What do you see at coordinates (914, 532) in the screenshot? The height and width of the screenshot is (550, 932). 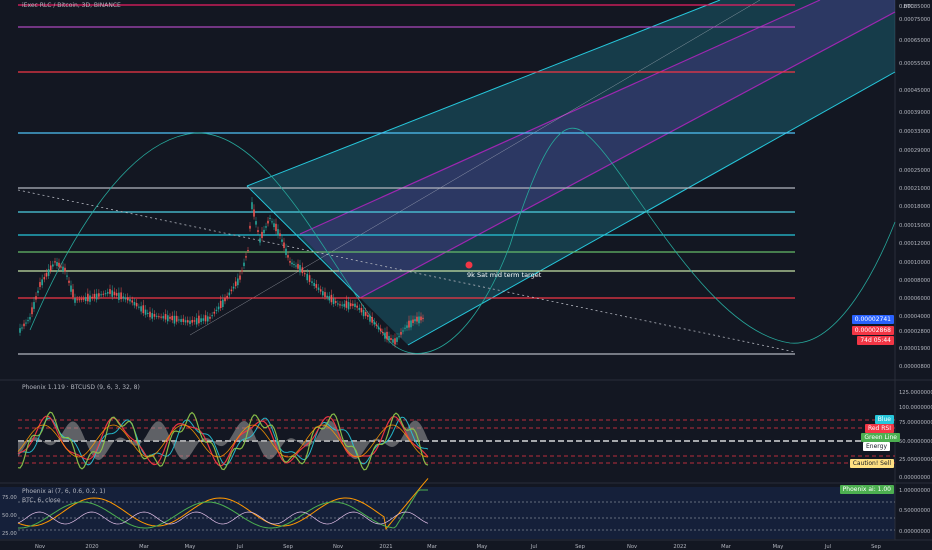 I see `indicator2-right-label: 0.00000000` at bounding box center [914, 532].